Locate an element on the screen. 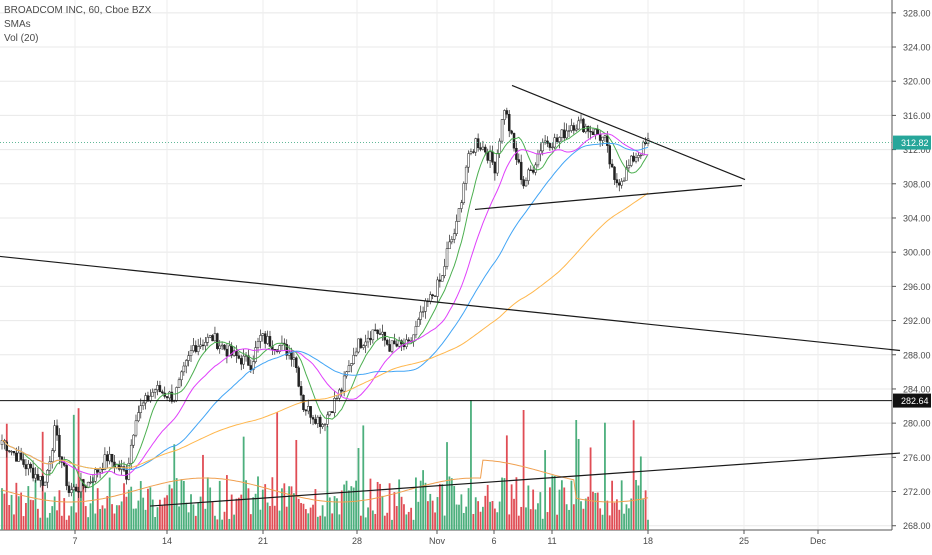 The width and height of the screenshot is (932, 555). price-tick-label: 272.00 is located at coordinates (917, 492).